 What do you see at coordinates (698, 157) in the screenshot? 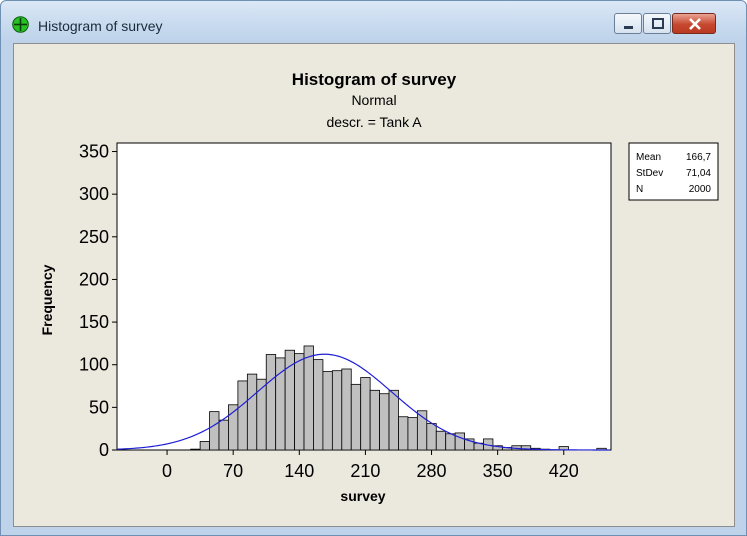
I see `stat-mean-value: 166,7` at bounding box center [698, 157].